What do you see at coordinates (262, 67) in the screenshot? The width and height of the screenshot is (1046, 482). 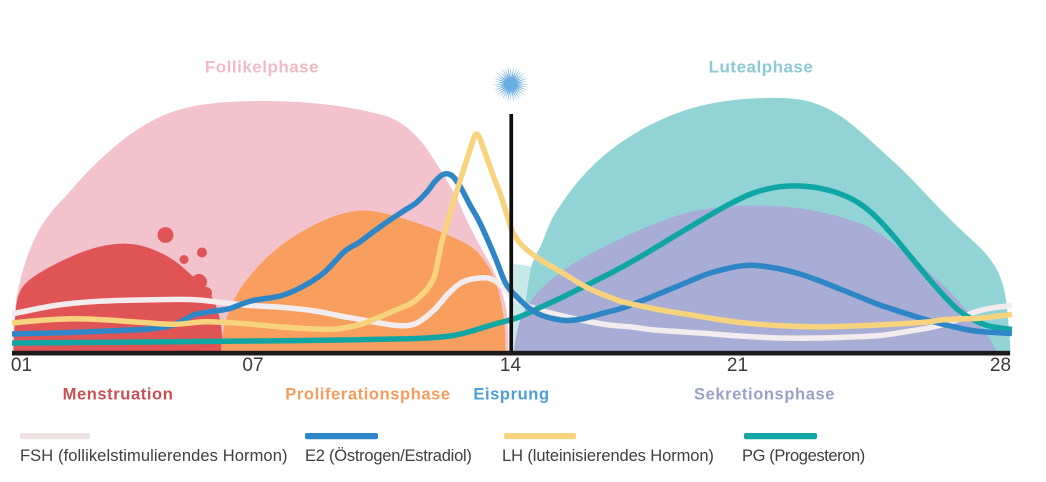 I see `svg-text: Follikelphase` at bounding box center [262, 67].